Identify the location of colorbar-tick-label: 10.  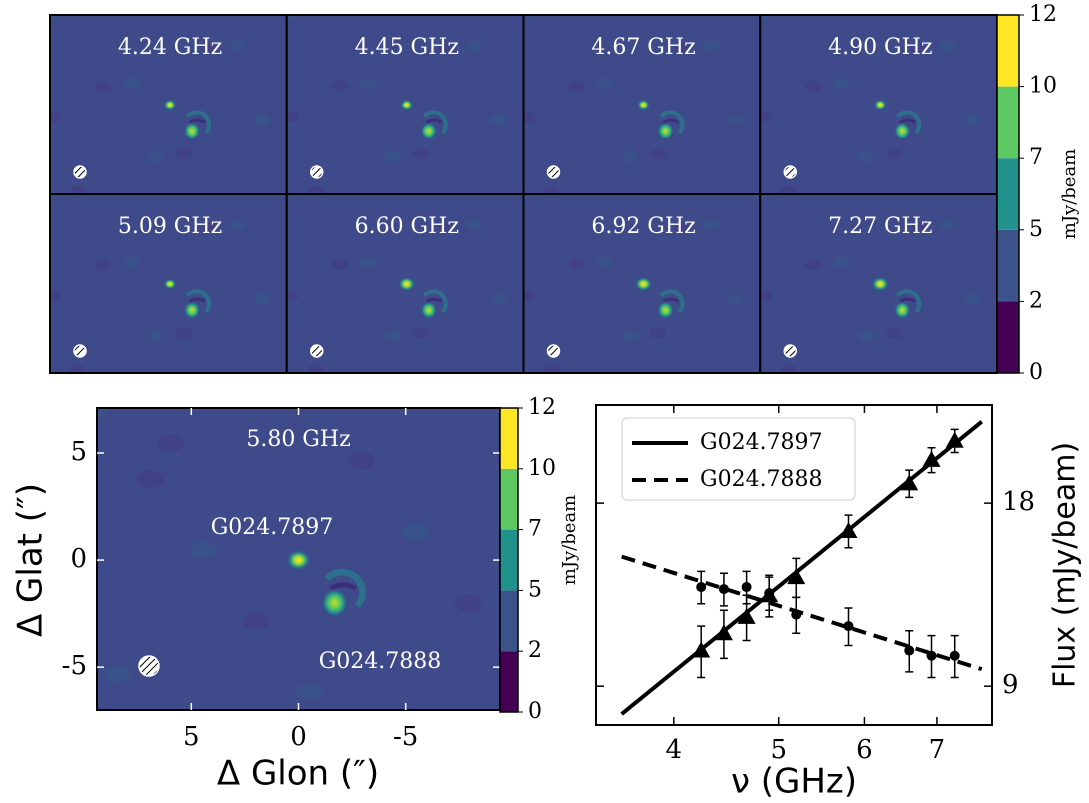
(542, 468).